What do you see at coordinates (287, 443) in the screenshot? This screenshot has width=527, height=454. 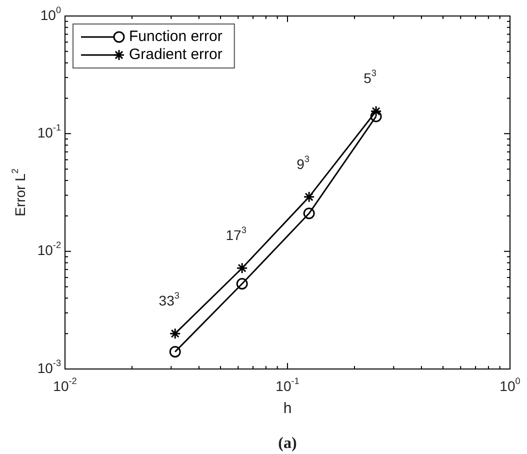 I see `text: (a)` at bounding box center [287, 443].